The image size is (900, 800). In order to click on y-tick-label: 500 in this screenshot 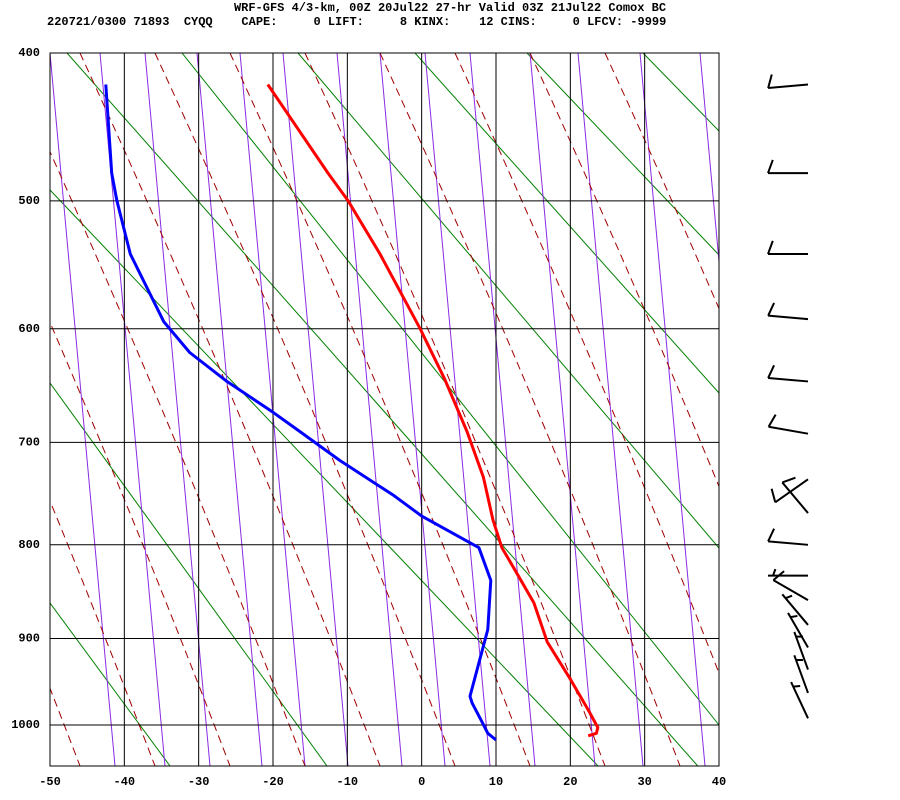, I will do `click(29, 201)`.